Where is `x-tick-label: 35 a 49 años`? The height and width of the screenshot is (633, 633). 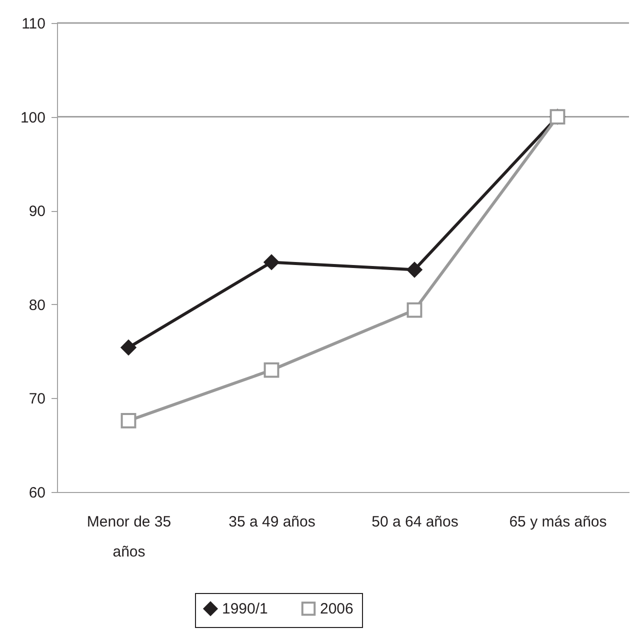
x-tick-label: 35 a 49 años is located at coordinates (272, 522).